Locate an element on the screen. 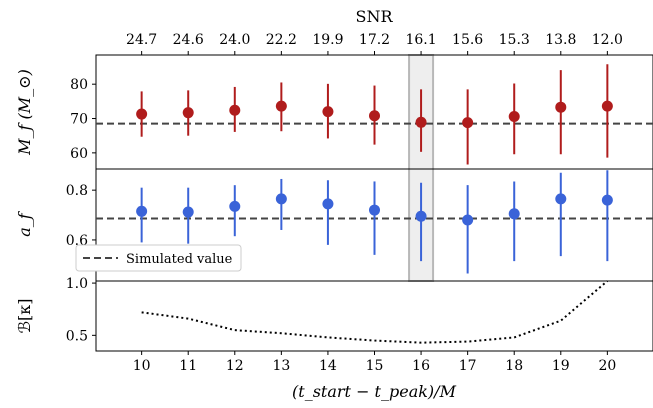 The width and height of the screenshot is (653, 408). legend: Simulated value is located at coordinates (158, 258).